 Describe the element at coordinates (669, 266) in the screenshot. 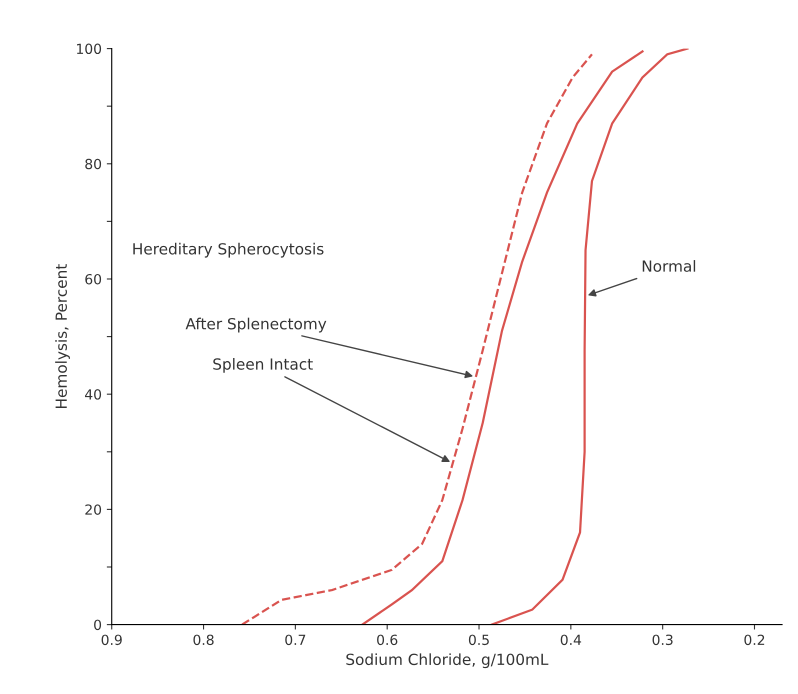

I see `annotation: Normal` at that location.